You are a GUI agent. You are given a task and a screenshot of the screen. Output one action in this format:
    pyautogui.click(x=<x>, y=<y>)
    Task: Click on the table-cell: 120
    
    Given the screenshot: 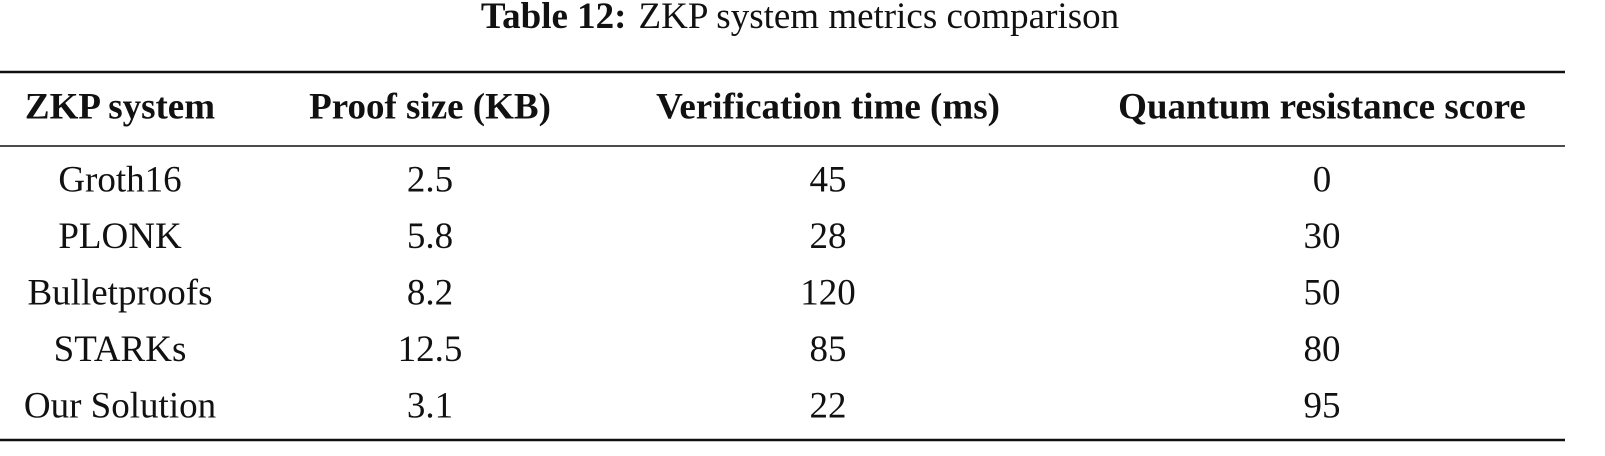 What is the action you would take?
    pyautogui.click(x=828, y=292)
    